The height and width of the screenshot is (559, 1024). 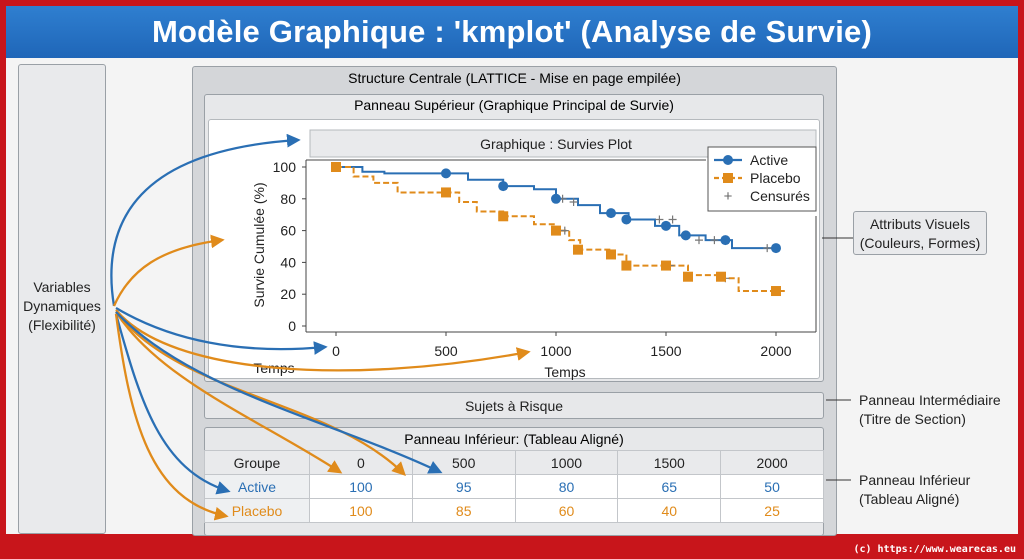 What do you see at coordinates (920, 243) in the screenshot?
I see `visual-attributes-line-2: (Couleurs, Formes)` at bounding box center [920, 243].